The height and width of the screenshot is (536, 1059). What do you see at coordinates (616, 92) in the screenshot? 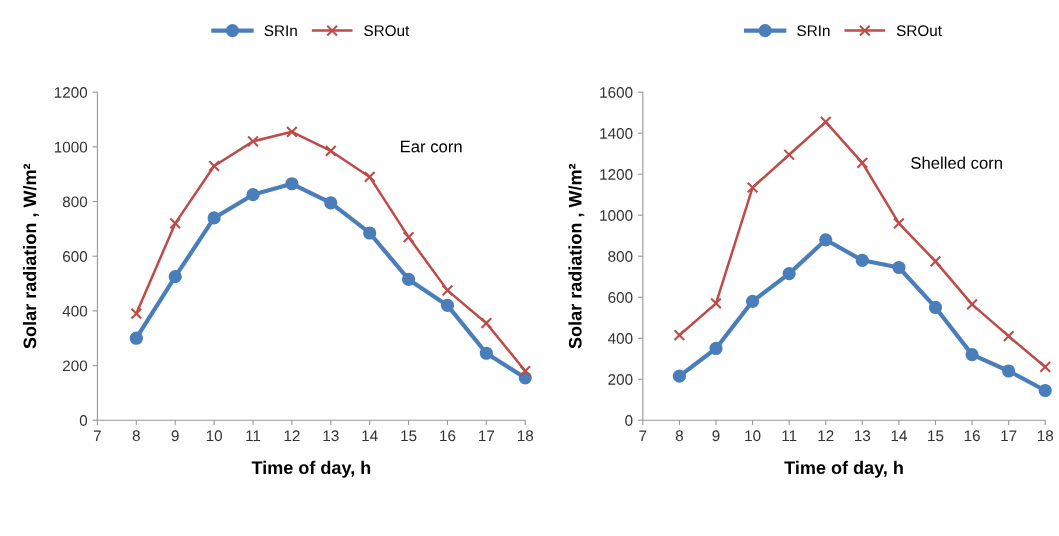
I see `y-tick-label: 1600` at bounding box center [616, 92].